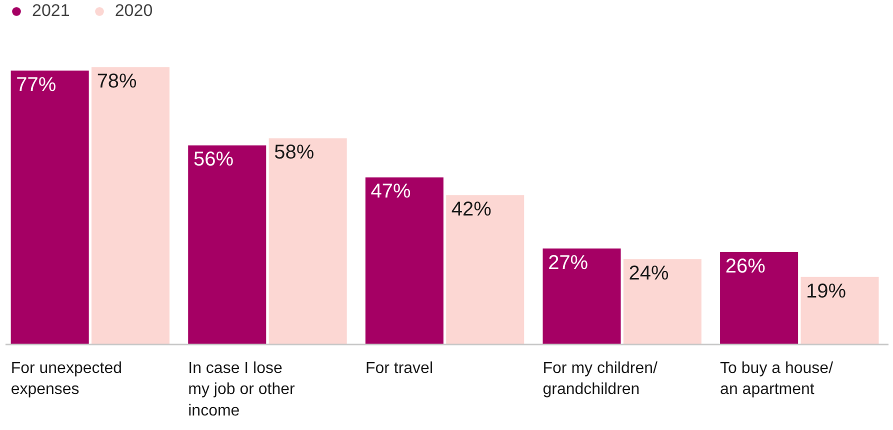  I want to click on data-label: 27%, so click(568, 263).